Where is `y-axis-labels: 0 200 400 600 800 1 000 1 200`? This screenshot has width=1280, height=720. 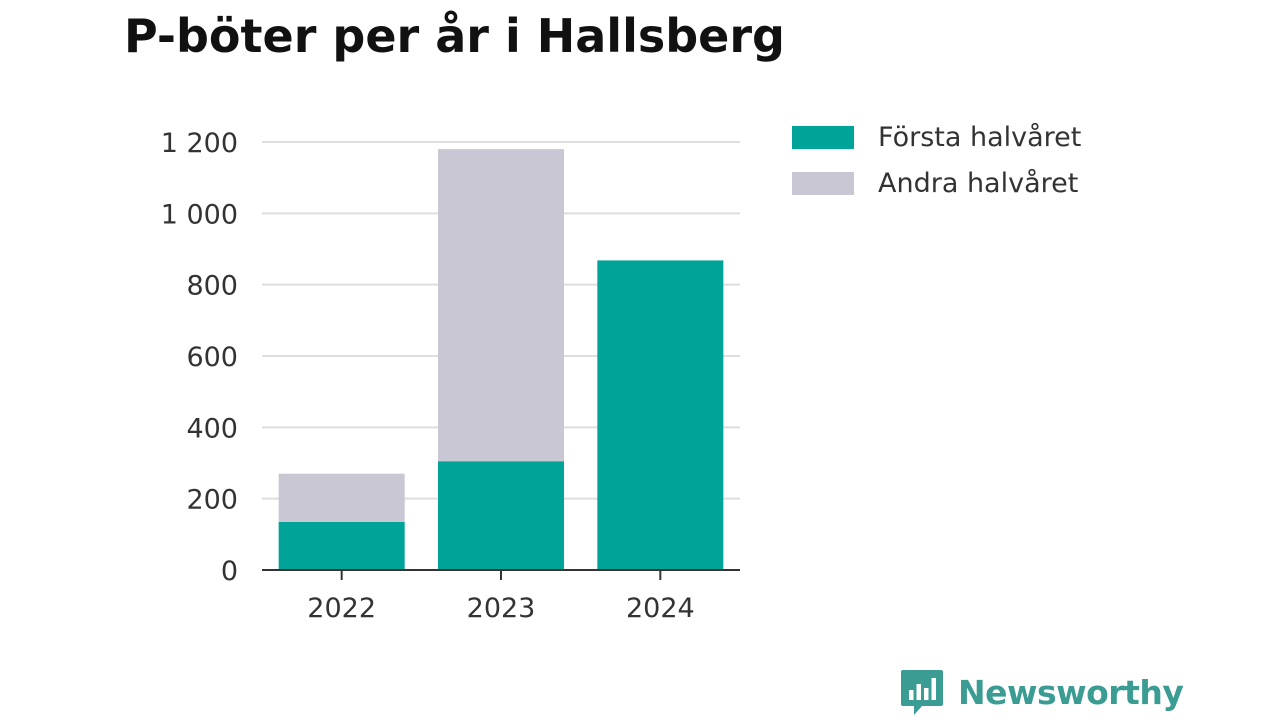 y-axis-labels: 0 200 400 600 800 1 000 1 200 is located at coordinates (199, 357).